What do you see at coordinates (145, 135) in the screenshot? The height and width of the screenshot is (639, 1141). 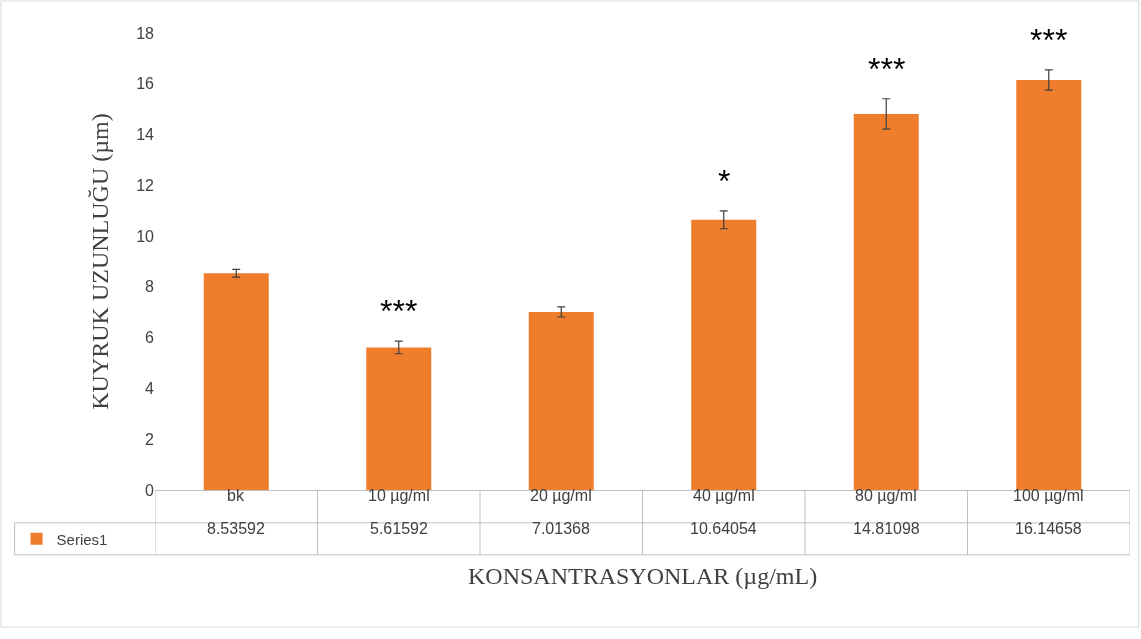 I see `y-tick-label: 14` at bounding box center [145, 135].